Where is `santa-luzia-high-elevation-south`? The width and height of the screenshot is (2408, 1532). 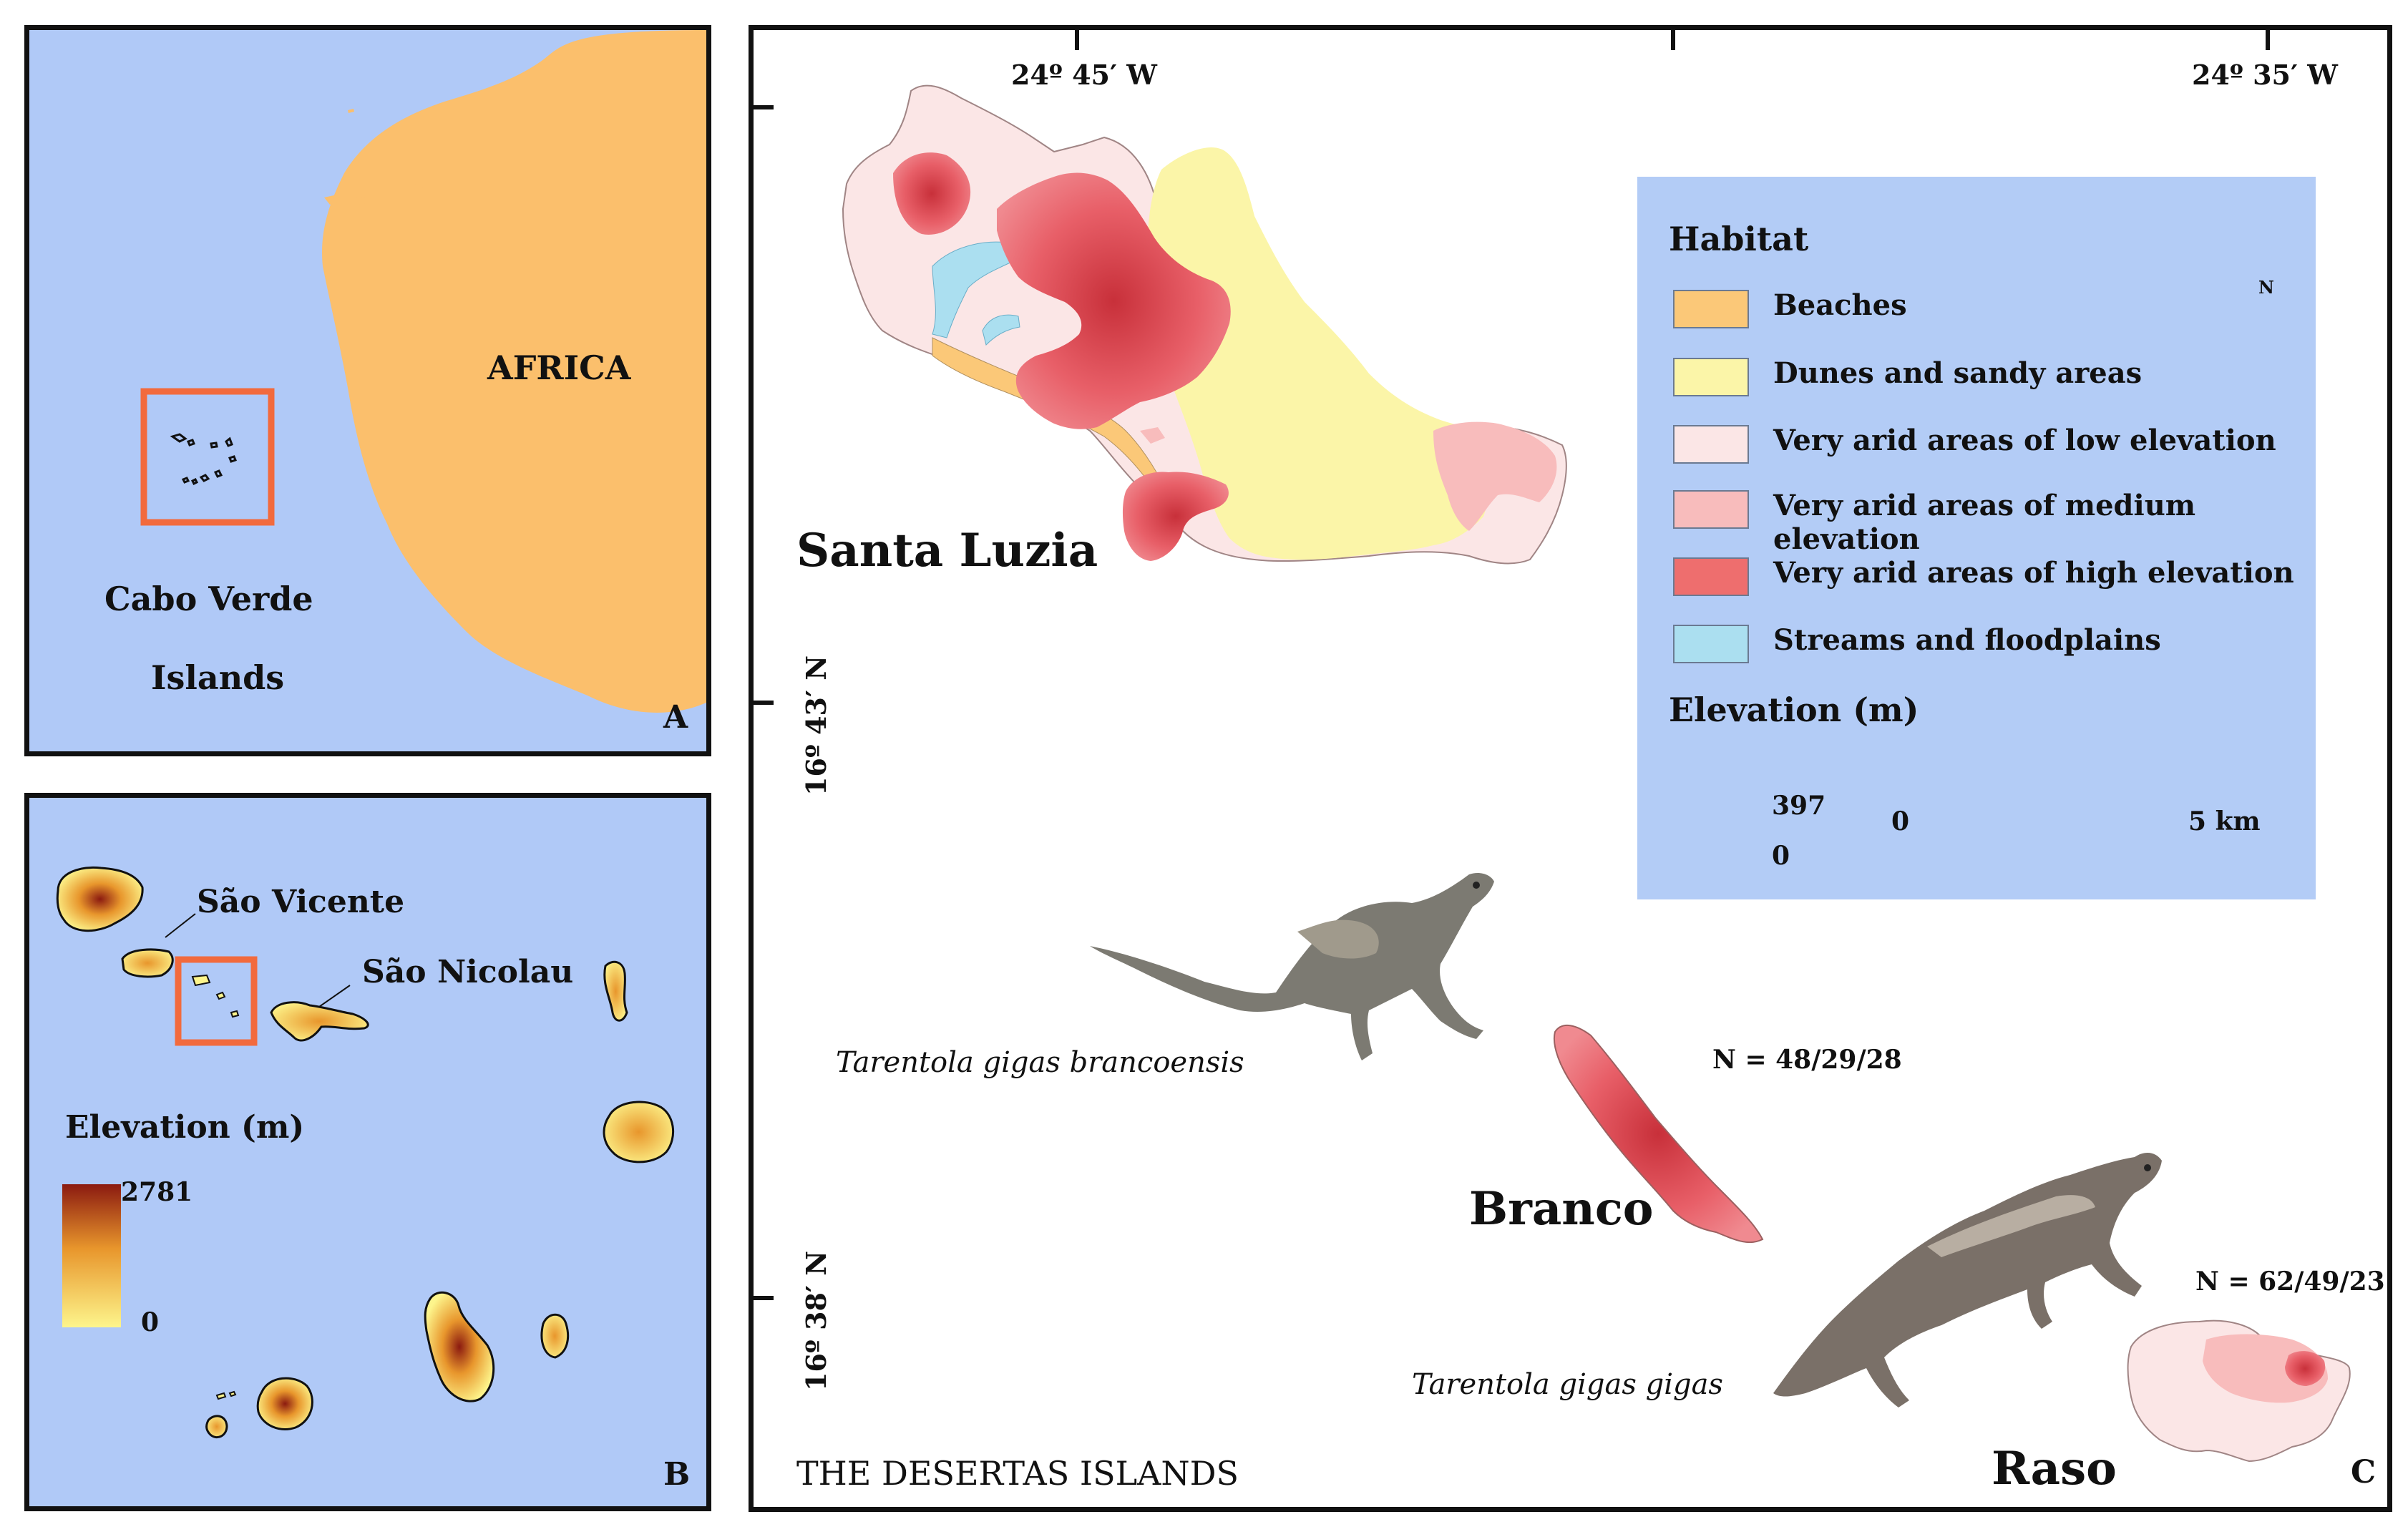
santa-luzia-high-elevation-south is located at coordinates (1175, 516).